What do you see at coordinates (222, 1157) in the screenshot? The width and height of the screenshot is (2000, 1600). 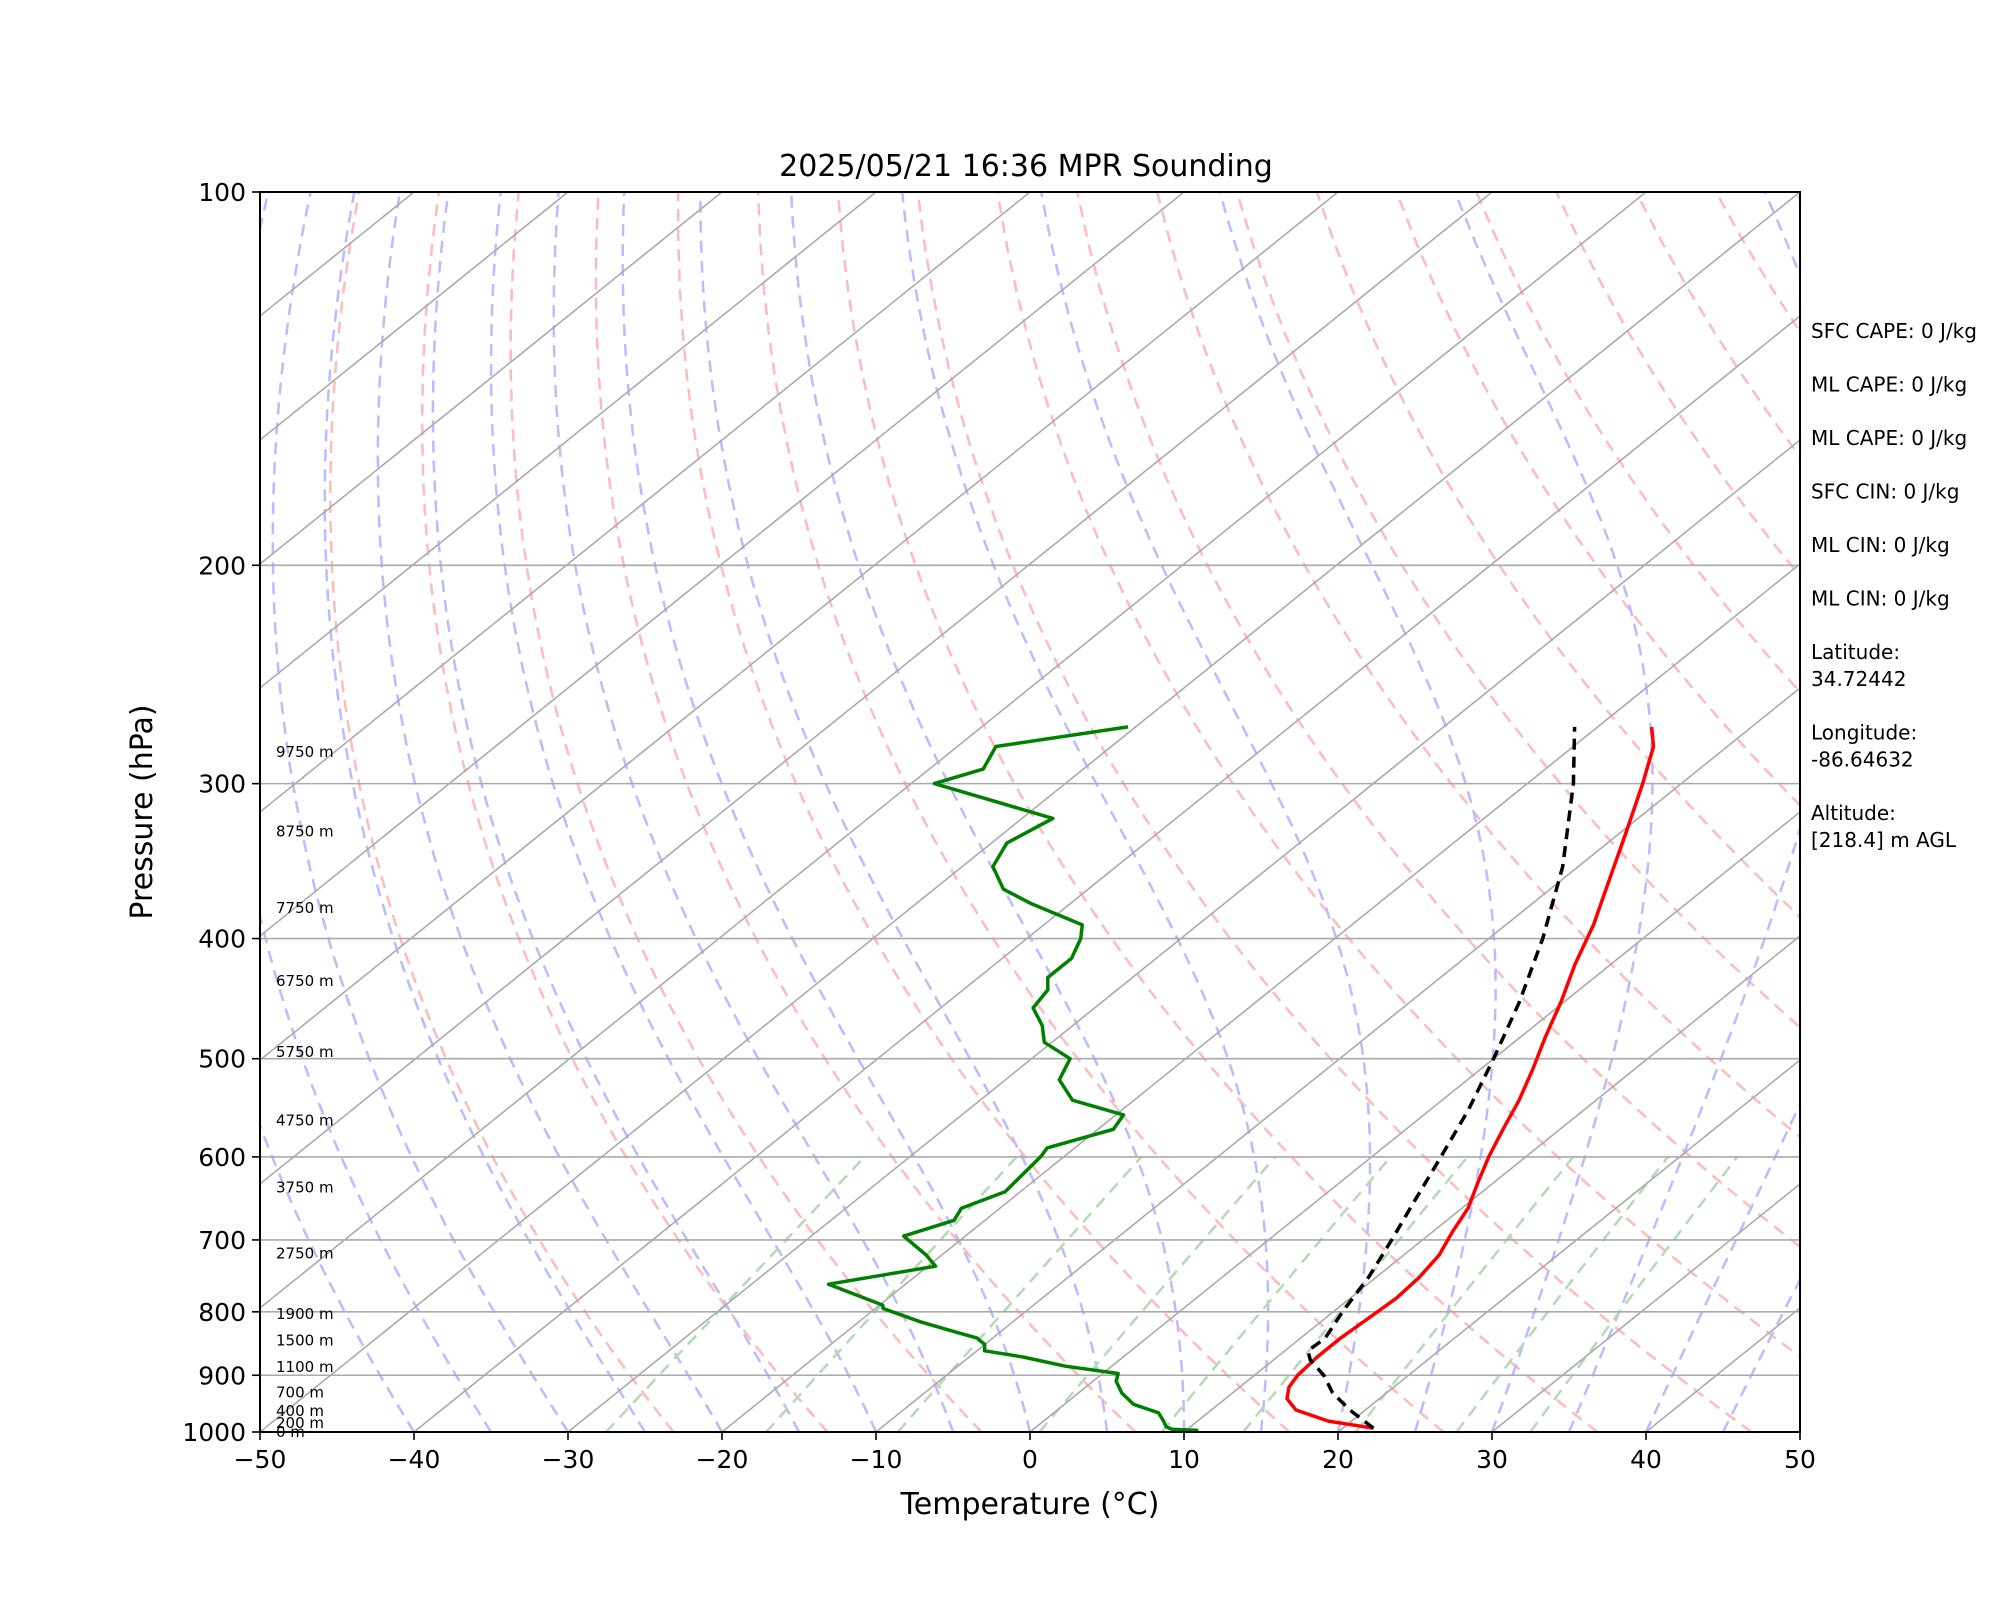 I see `y-tick-label: 600` at bounding box center [222, 1157].